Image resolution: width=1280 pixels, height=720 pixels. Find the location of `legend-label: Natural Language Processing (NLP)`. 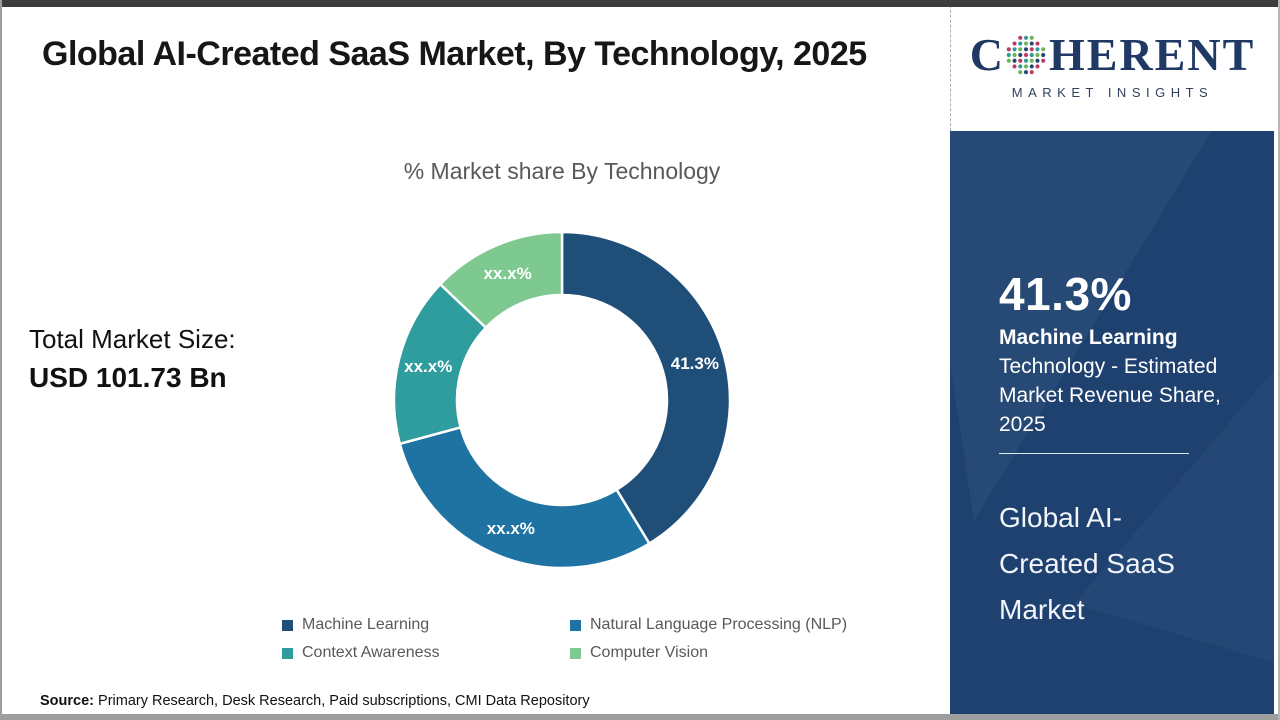

legend-label: Natural Language Processing (NLP) is located at coordinates (719, 624).